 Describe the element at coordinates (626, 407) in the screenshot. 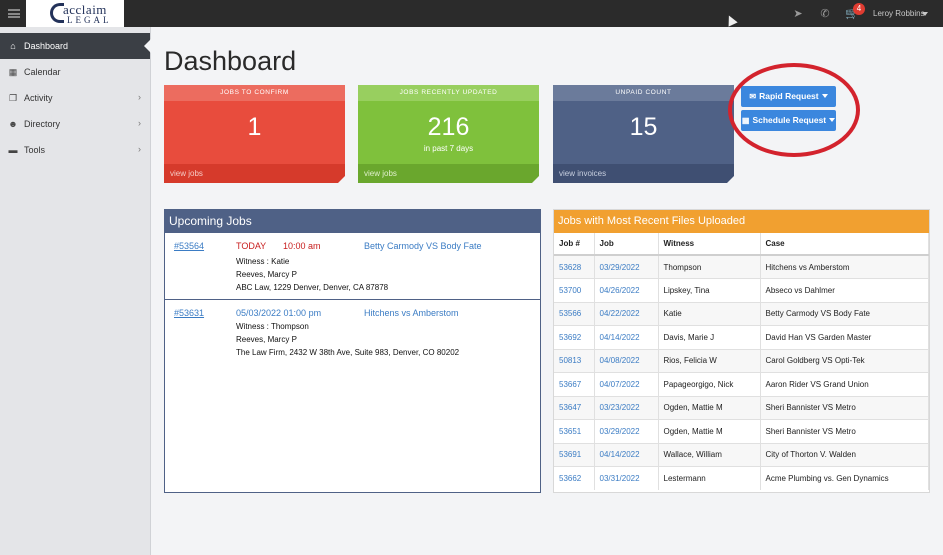

I see `job-date-link: 03/23/2022` at that location.